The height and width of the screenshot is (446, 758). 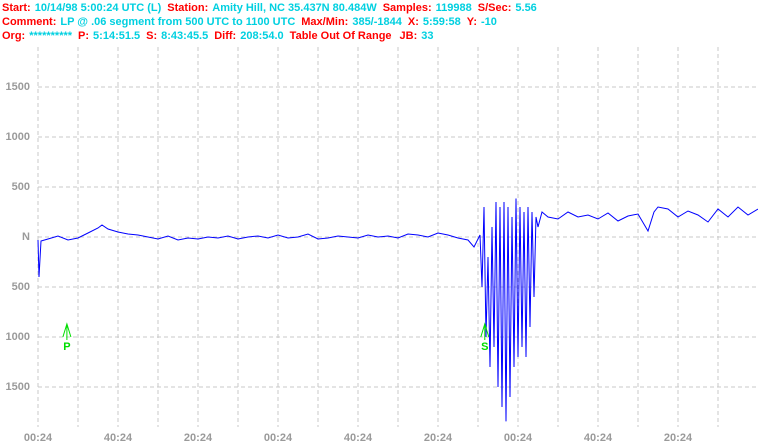 What do you see at coordinates (184, 36) in the screenshot?
I see `header-value: 8:43:45.5` at bounding box center [184, 36].